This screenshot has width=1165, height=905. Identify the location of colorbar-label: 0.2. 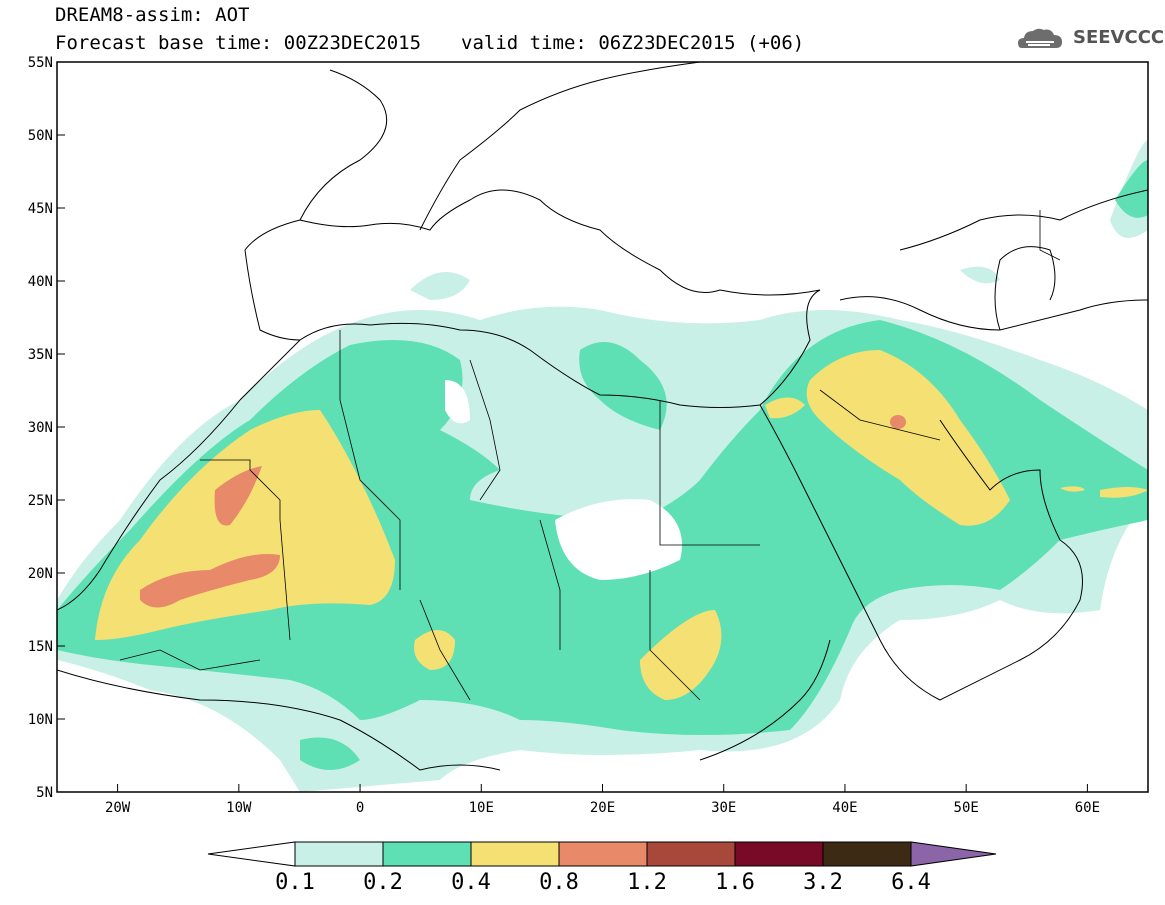
(383, 882).